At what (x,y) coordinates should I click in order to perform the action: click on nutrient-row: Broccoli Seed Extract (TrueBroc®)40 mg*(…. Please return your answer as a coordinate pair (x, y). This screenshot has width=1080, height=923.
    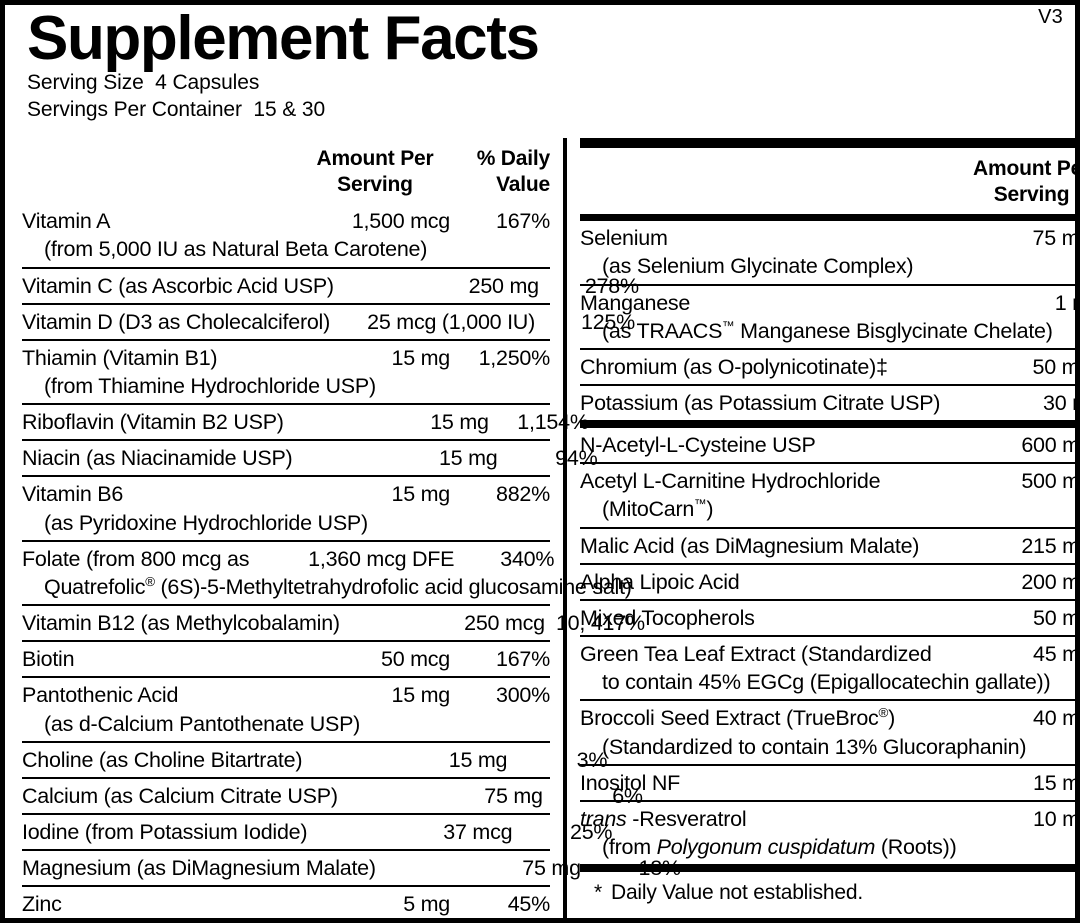
    Looking at the image, I should click on (827, 731).